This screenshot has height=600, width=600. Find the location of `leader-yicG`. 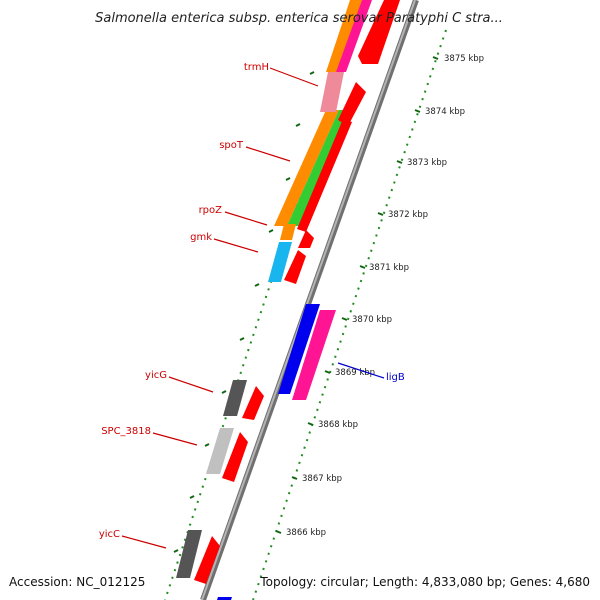

leader-yicG is located at coordinates (191, 384).